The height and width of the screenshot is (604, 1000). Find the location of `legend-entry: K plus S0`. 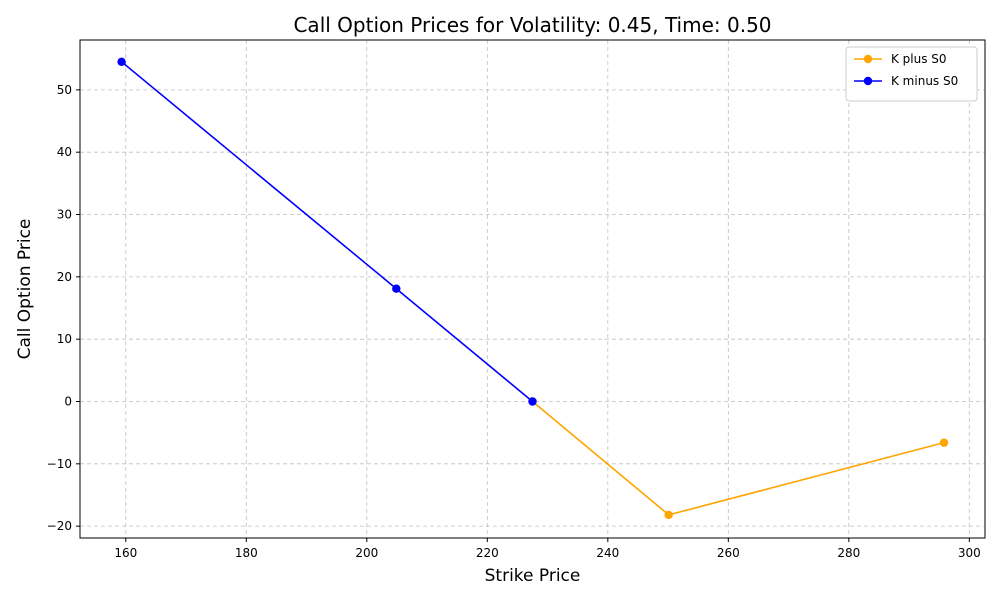

legend-entry: K plus S0 is located at coordinates (900, 59).